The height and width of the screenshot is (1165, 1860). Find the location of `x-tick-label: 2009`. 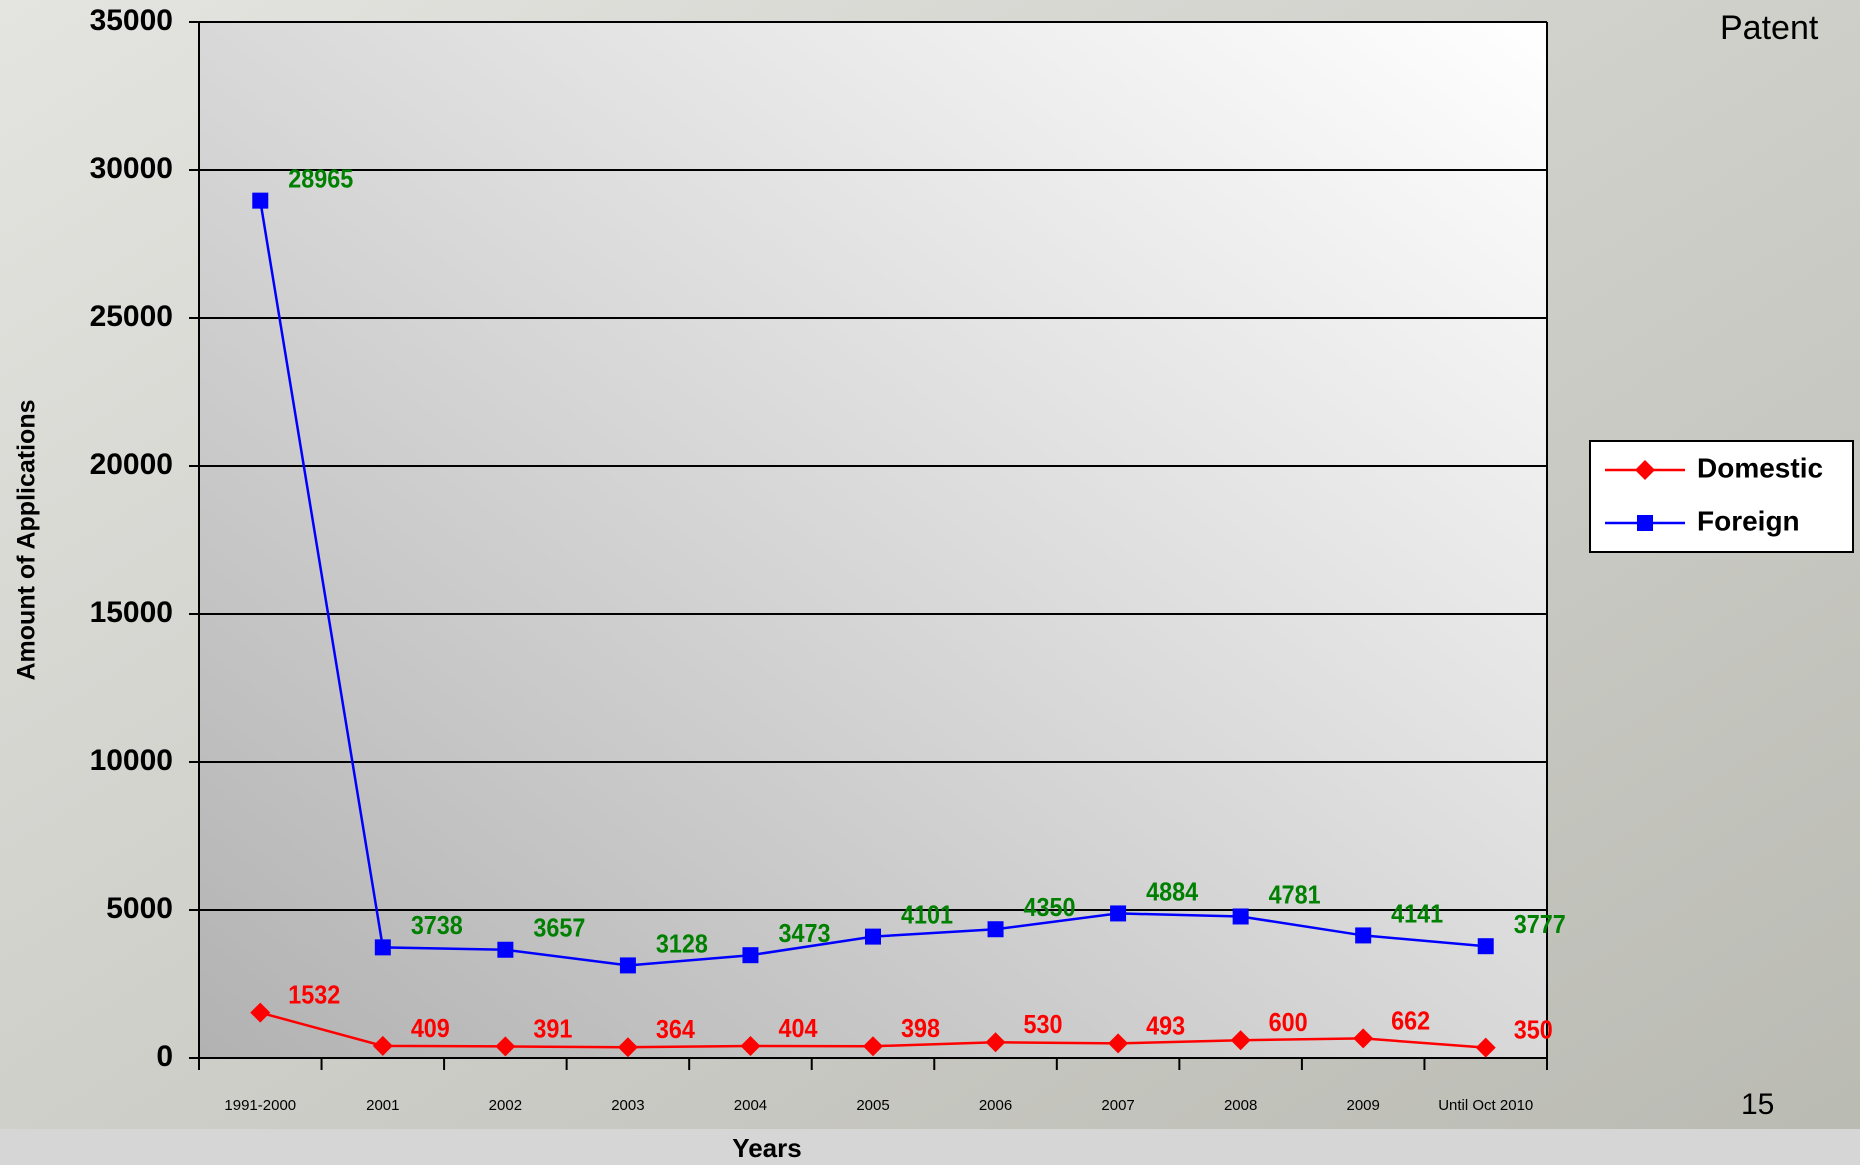

x-tick-label: 2009 is located at coordinates (1362, 1105).